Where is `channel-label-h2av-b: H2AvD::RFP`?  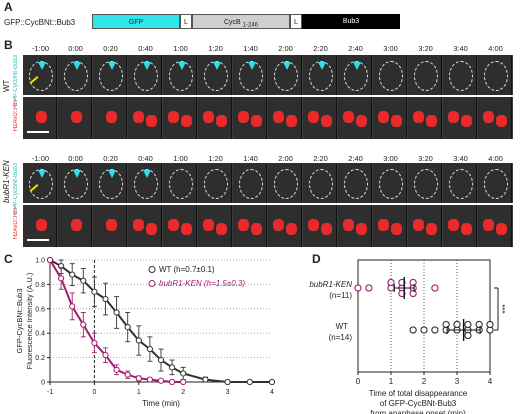
channel-label-h2av-b: H2AvD::RFP is located at coordinates (16, 222).